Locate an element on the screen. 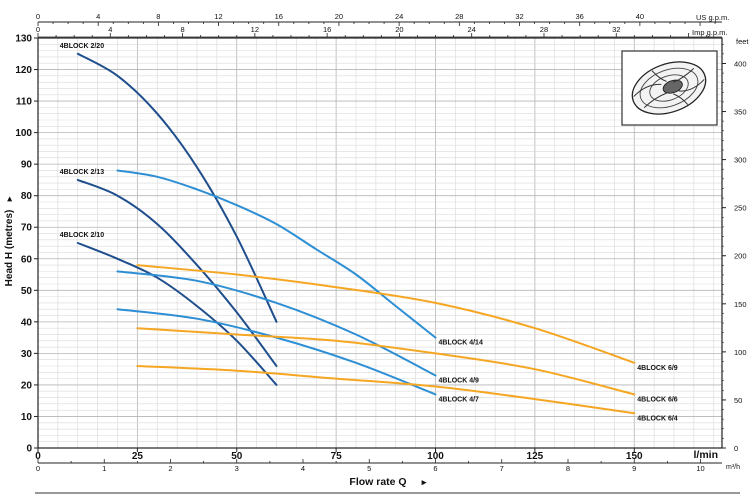 Image resolution: width=750 pixels, height=495 pixels. y-tick-label: 70 is located at coordinates (27, 228).